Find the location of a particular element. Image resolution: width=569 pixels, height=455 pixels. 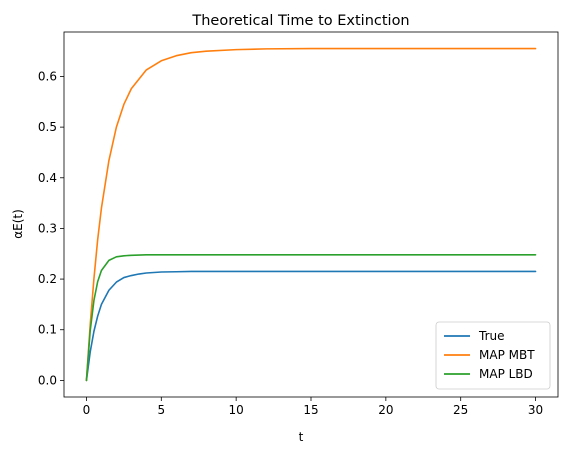

x-tick-label: 30 is located at coordinates (535, 410).